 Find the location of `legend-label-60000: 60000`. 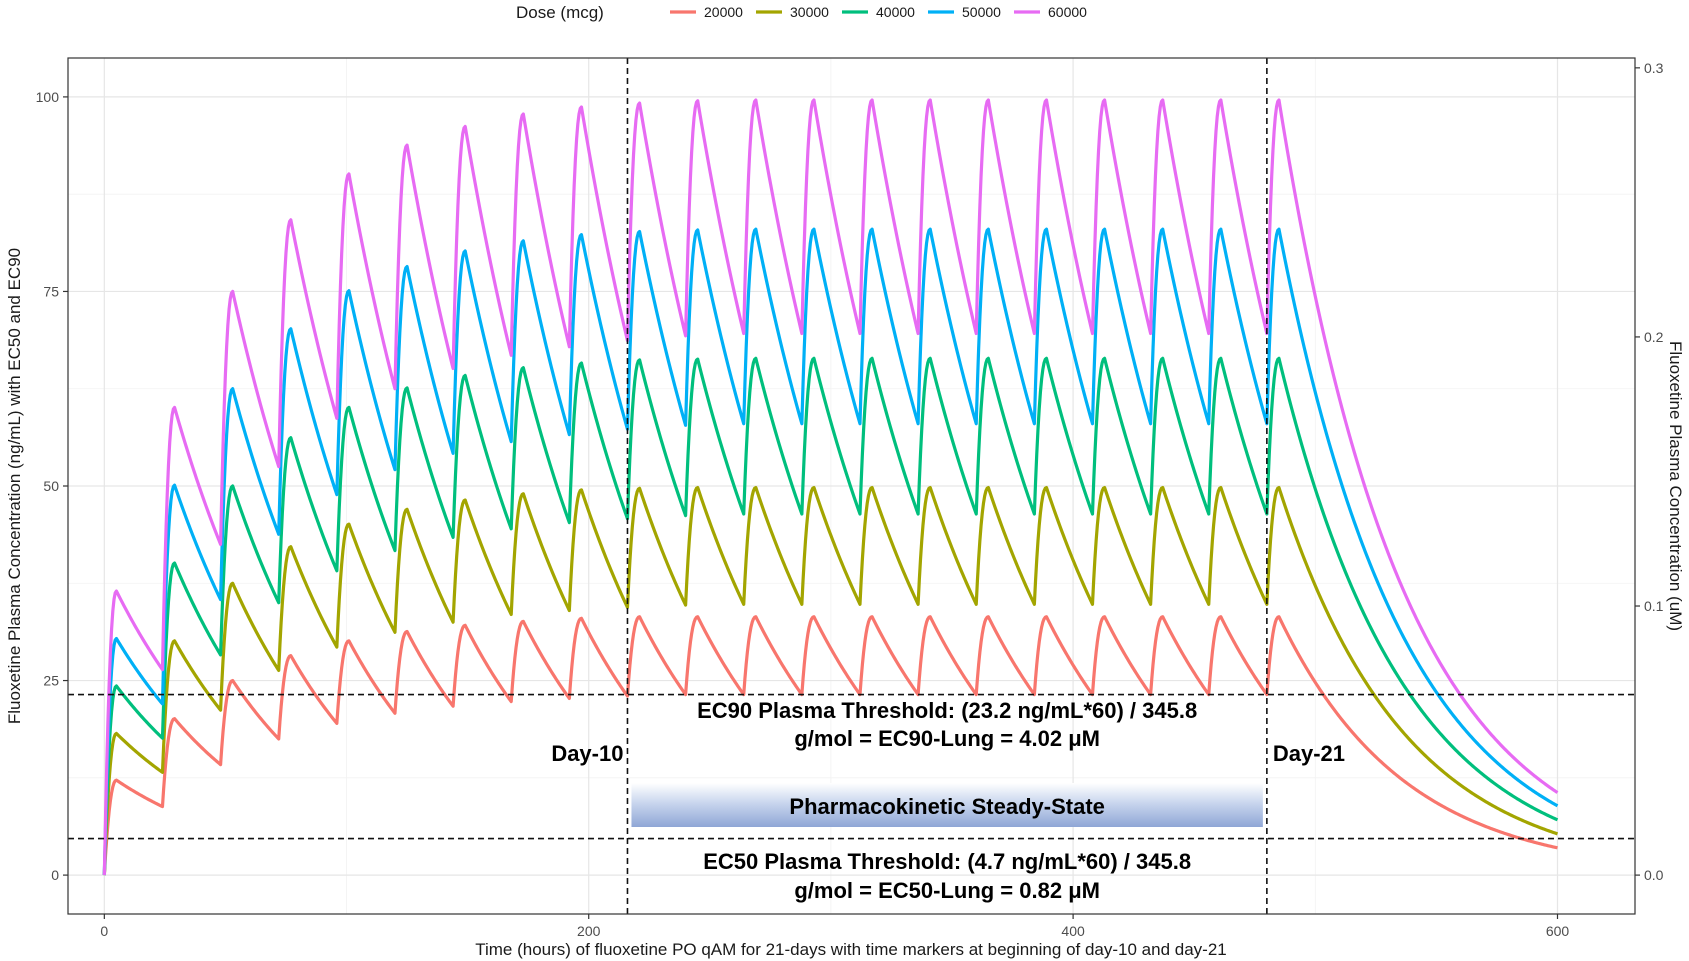

legend-label-60000: 60000 is located at coordinates (1067, 12).